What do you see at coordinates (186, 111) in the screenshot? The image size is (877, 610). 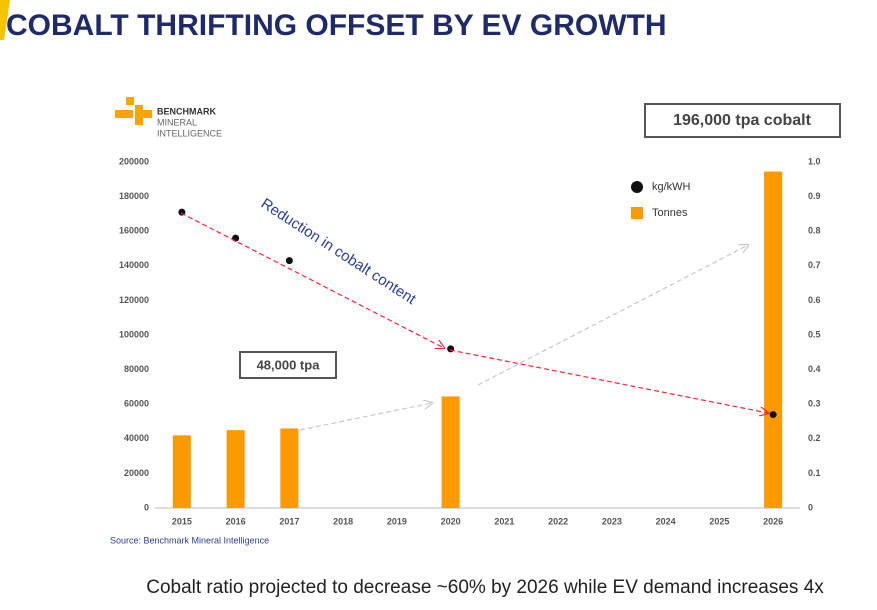 I see `logo-text: BENCHMARK` at bounding box center [186, 111].